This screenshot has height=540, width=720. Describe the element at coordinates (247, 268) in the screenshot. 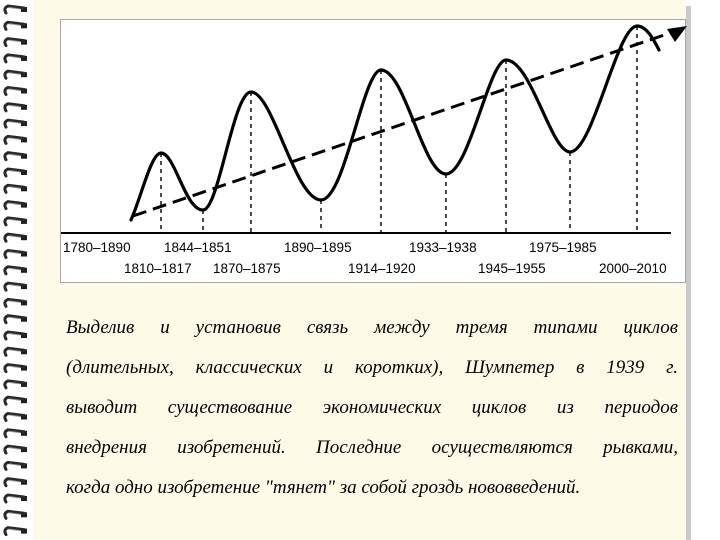

I see `axis-label-bottom: 1870–1875` at that location.